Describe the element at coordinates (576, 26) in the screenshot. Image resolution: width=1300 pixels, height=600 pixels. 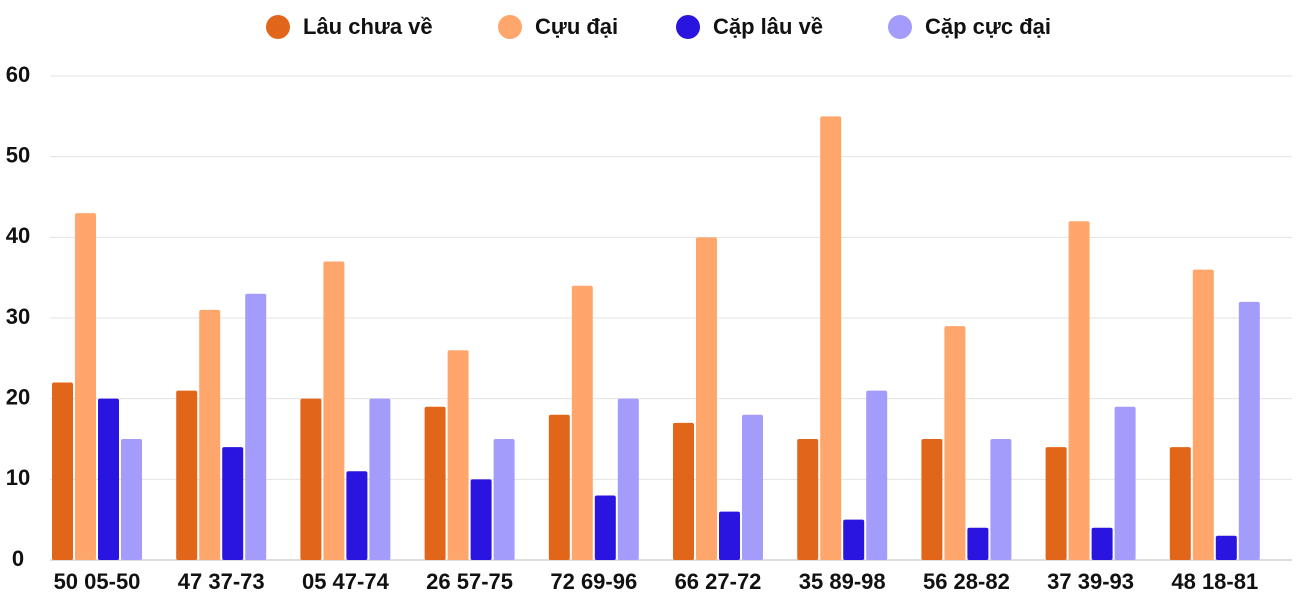
I see `legend-label: Cựu đại` at that location.